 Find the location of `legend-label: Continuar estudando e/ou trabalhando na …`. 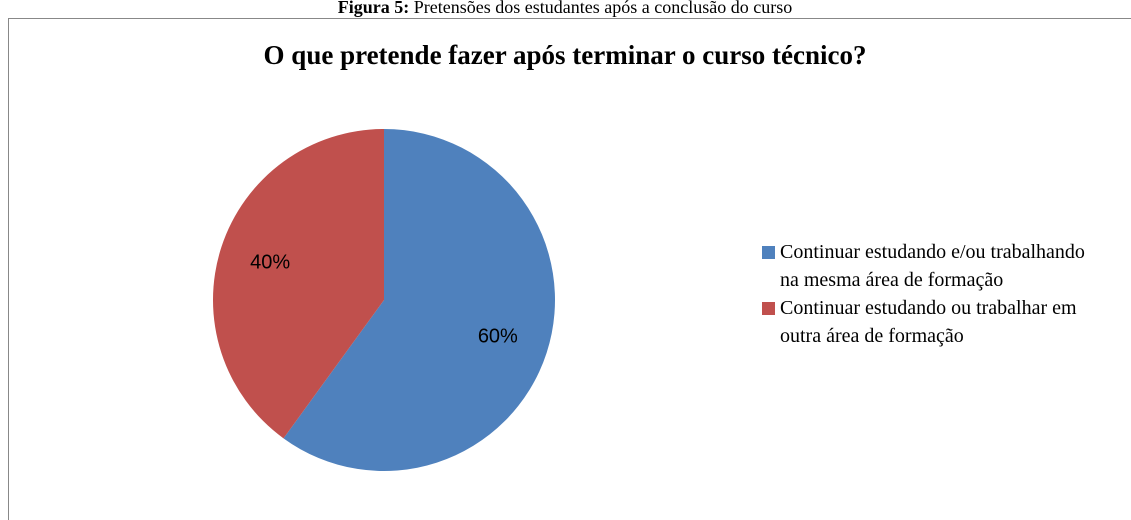

legend-label: Continuar estudando e/ou trabalhando na … is located at coordinates (932, 266).